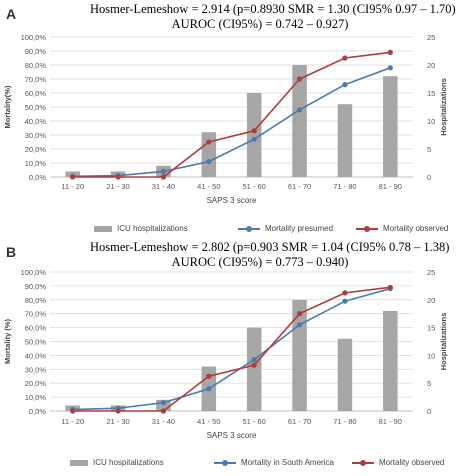  Describe the element at coordinates (36, 369) in the screenshot. I see `y-left-tick-label: 30,0%` at that location.